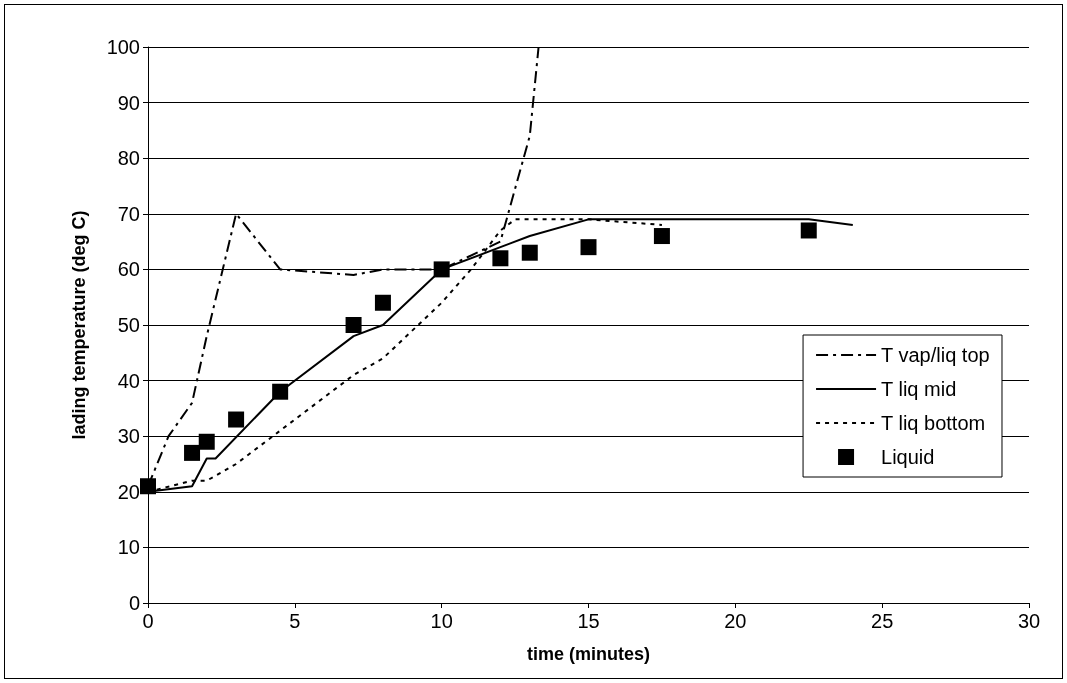 The height and width of the screenshot is (683, 1067). I want to click on y-tick-label: 20, so click(128, 491).